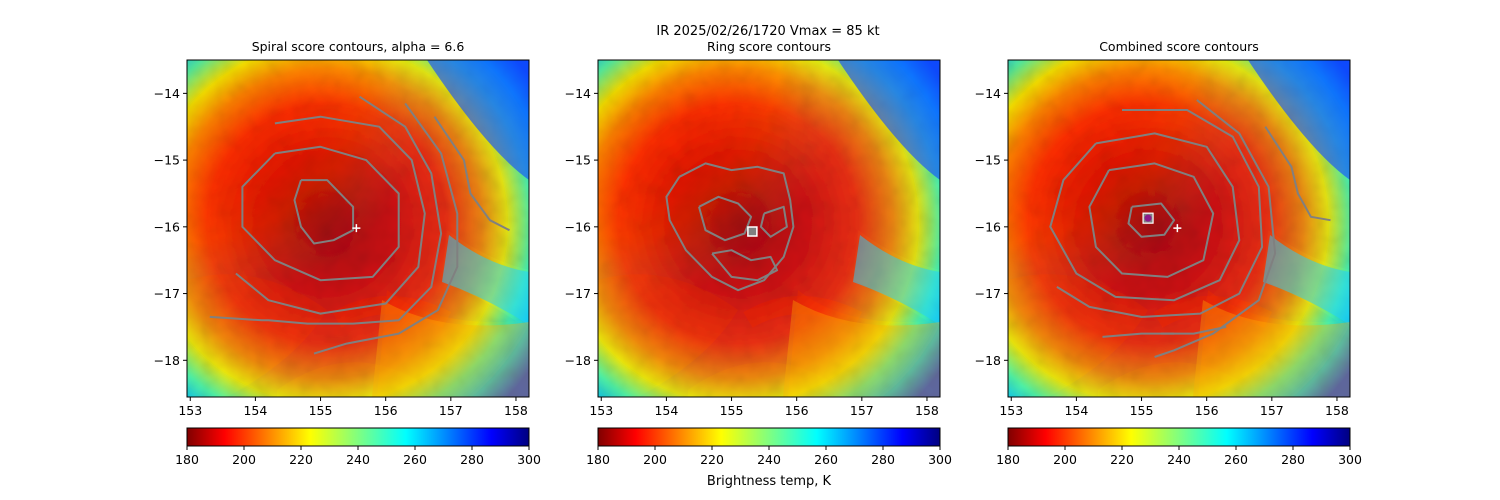 Image resolution: width=1500 pixels, height=500 pixels. Describe the element at coordinates (1179, 46) in the screenshot. I see `panel-title: Combined score contours` at that location.